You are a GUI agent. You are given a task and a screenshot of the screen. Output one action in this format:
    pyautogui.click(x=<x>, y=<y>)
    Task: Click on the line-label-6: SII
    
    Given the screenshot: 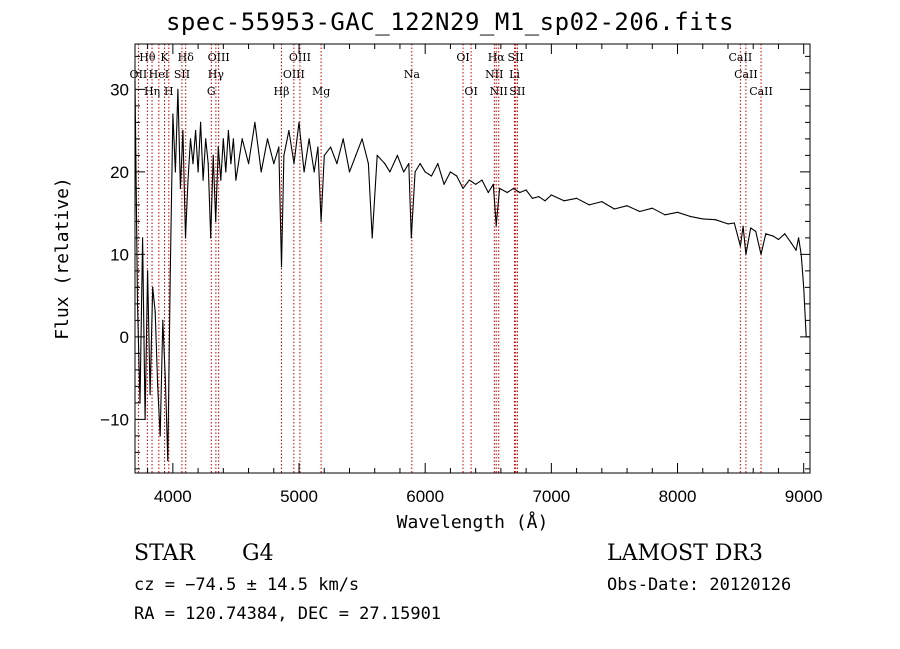 What is the action you would take?
    pyautogui.click(x=182, y=74)
    